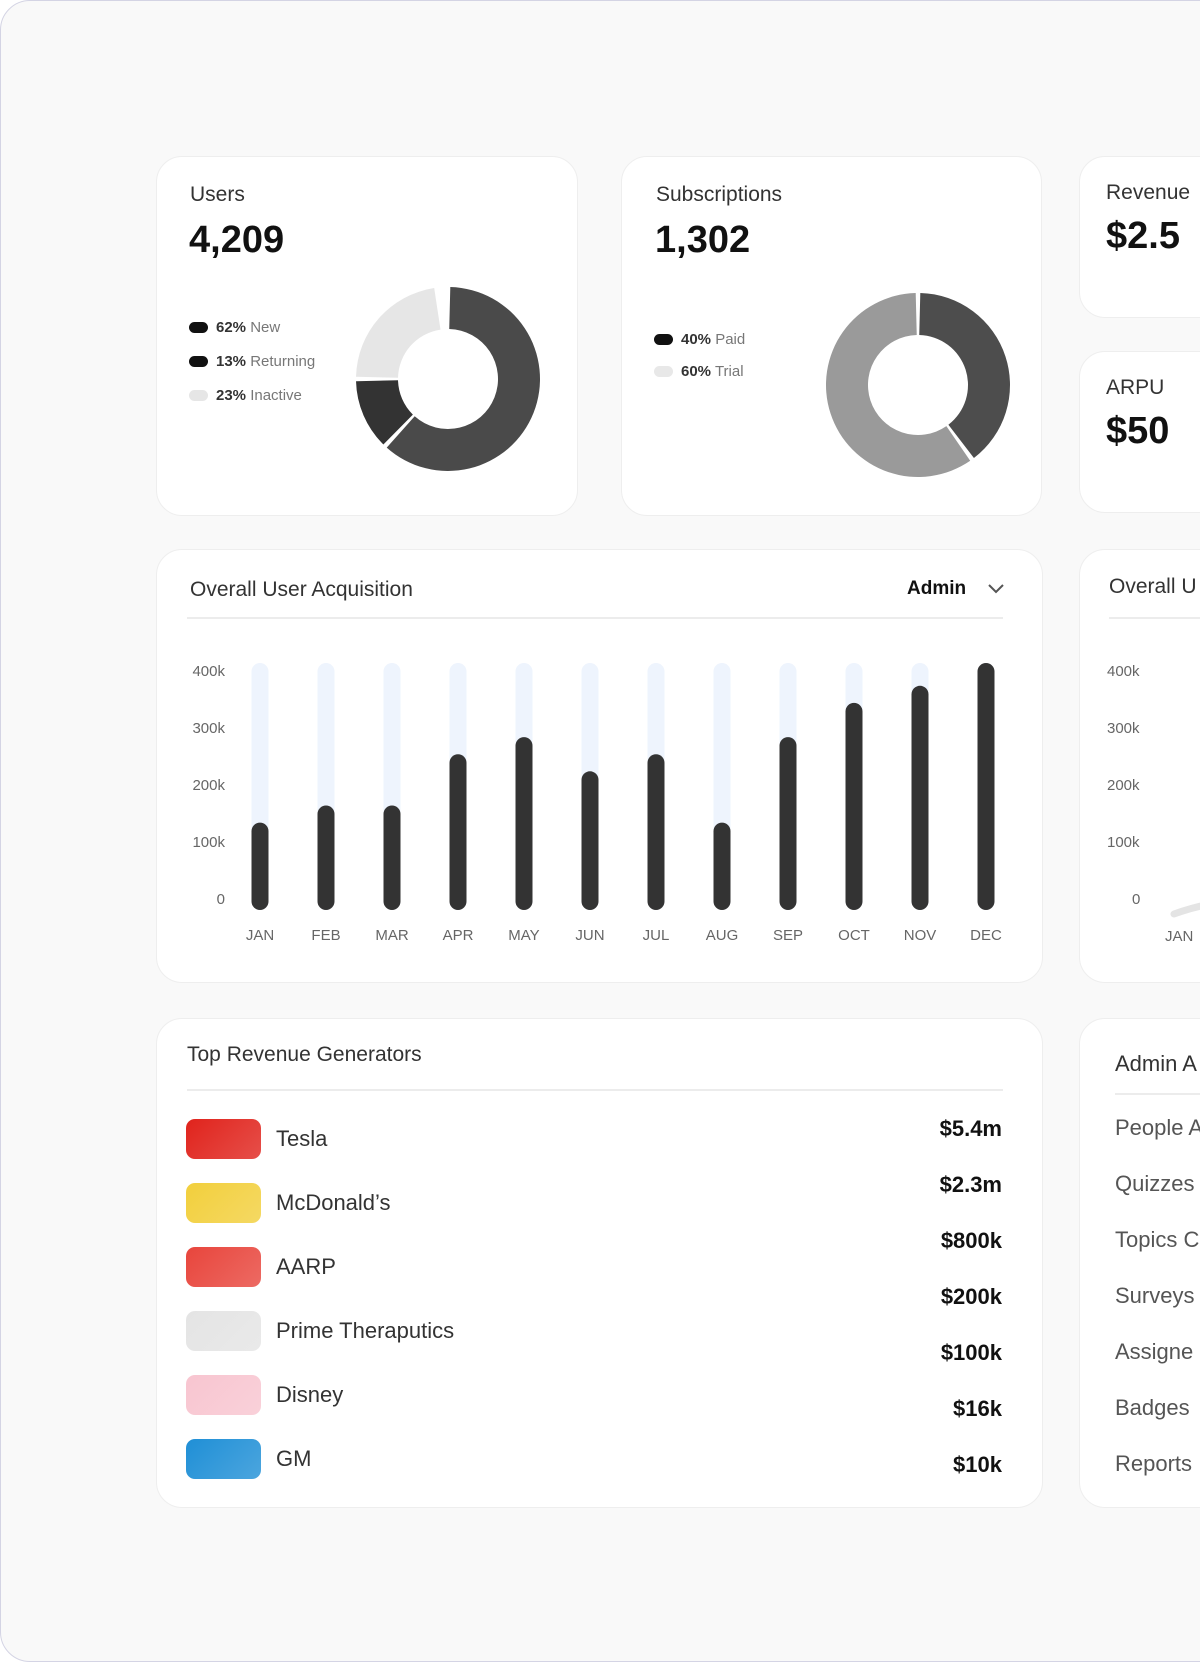  I want to click on legend-item: 40% Paid, so click(699, 339).